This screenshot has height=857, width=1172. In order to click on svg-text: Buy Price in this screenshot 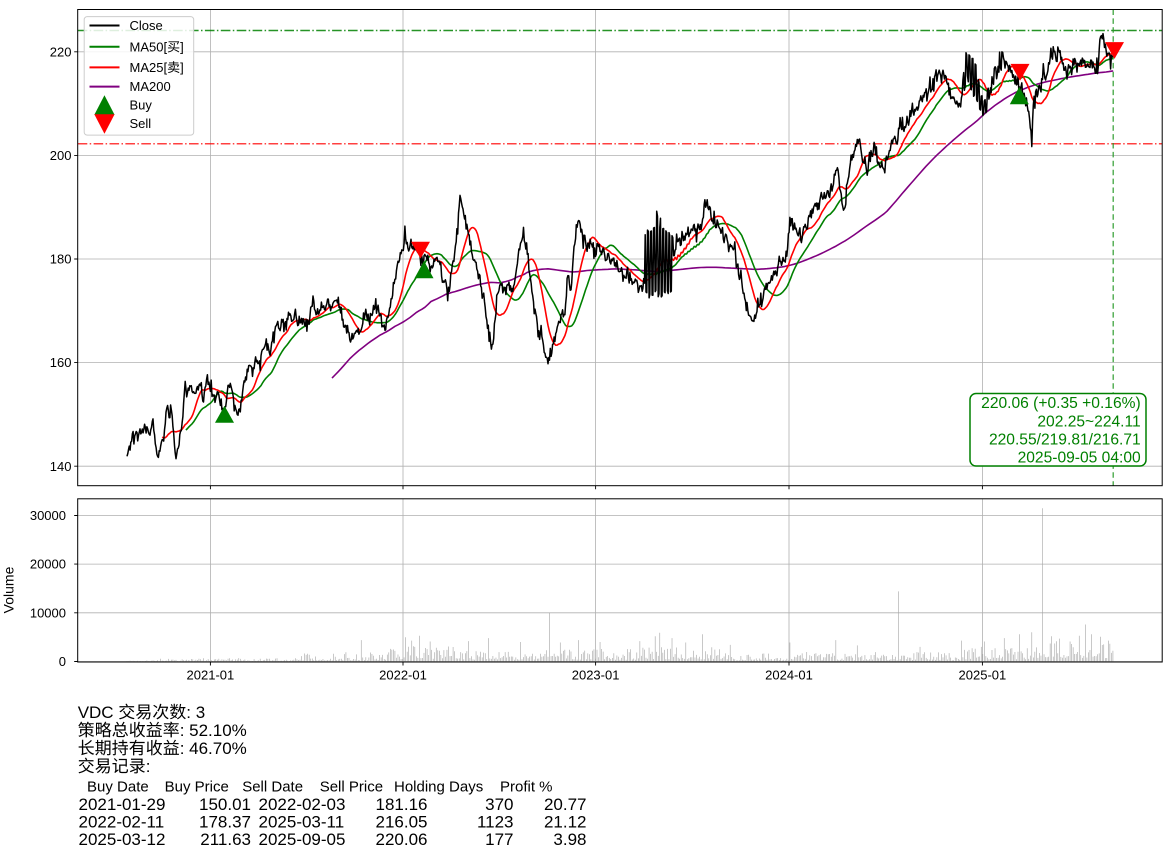, I will do `click(197, 787)`.